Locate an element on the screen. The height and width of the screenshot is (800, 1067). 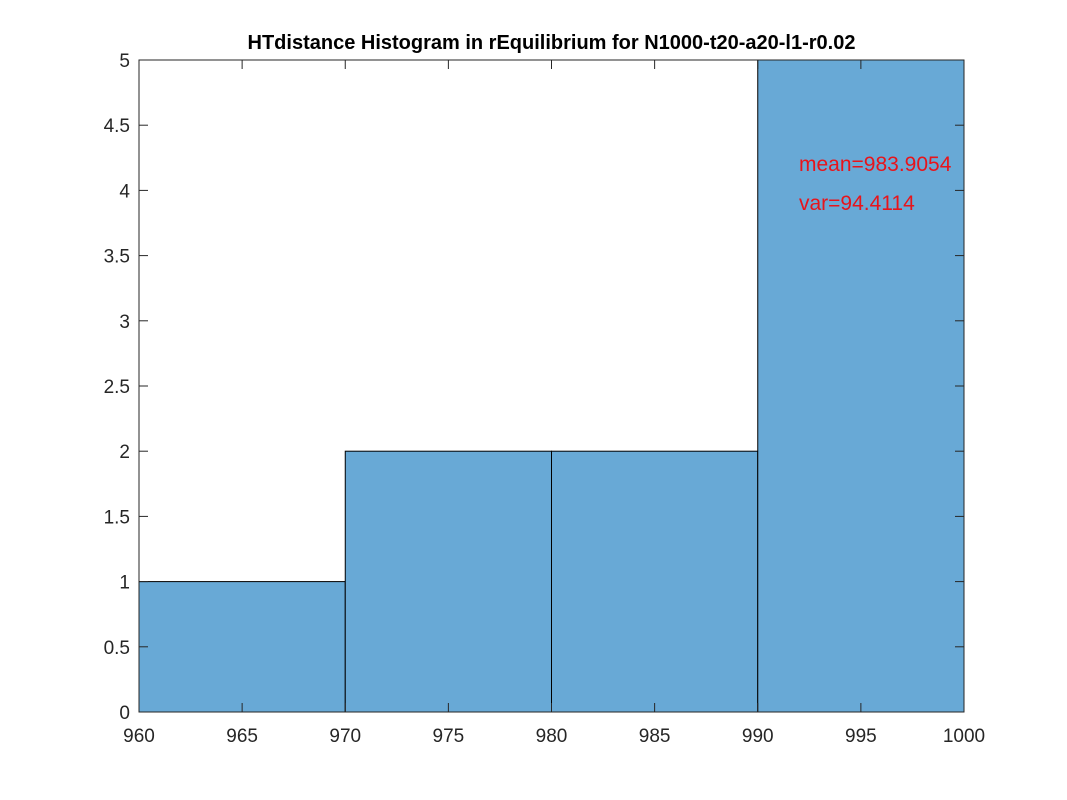
y-tick-label: 5 is located at coordinates (124, 61).